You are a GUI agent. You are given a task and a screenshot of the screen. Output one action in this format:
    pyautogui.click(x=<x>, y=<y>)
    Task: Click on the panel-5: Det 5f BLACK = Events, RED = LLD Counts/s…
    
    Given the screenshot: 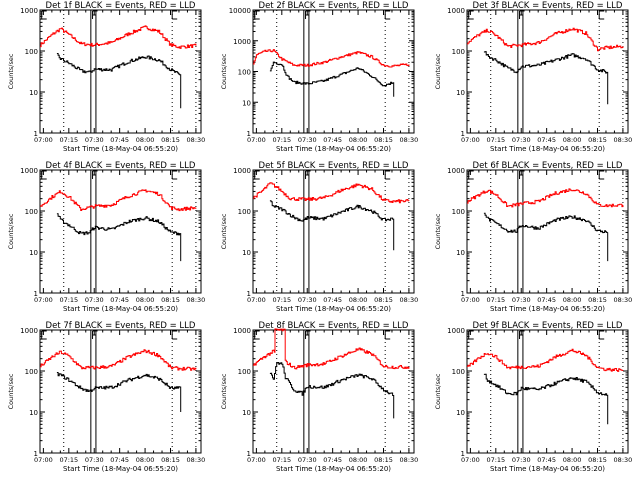 What is the action you would take?
    pyautogui.click(x=319, y=237)
    